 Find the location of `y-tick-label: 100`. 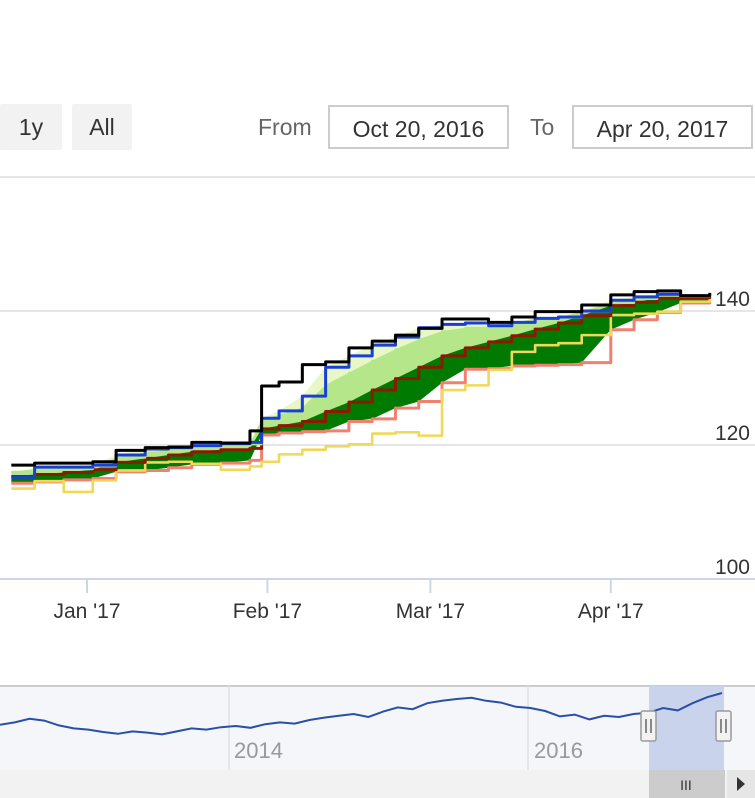

y-tick-label: 100 is located at coordinates (732, 567).